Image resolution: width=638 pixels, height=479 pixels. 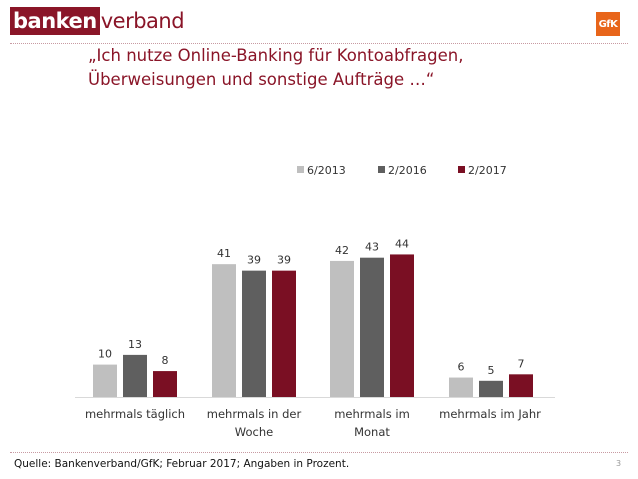 What do you see at coordinates (487, 170) in the screenshot?
I see `legend-label: 2/2017` at bounding box center [487, 170].